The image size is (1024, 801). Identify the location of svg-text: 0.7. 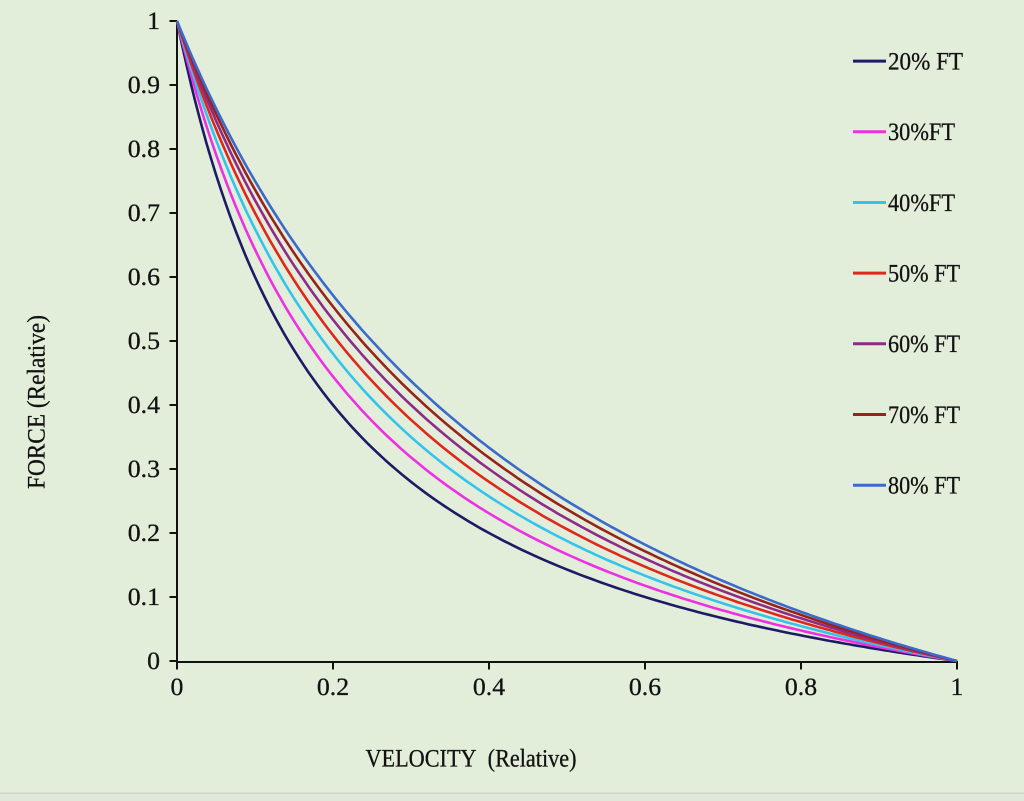
(144, 212).